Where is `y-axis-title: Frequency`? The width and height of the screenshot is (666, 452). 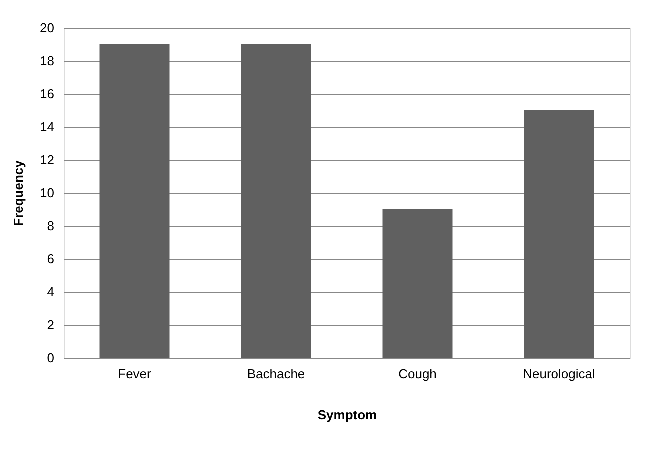 y-axis-title: Frequency is located at coordinates (18, 193).